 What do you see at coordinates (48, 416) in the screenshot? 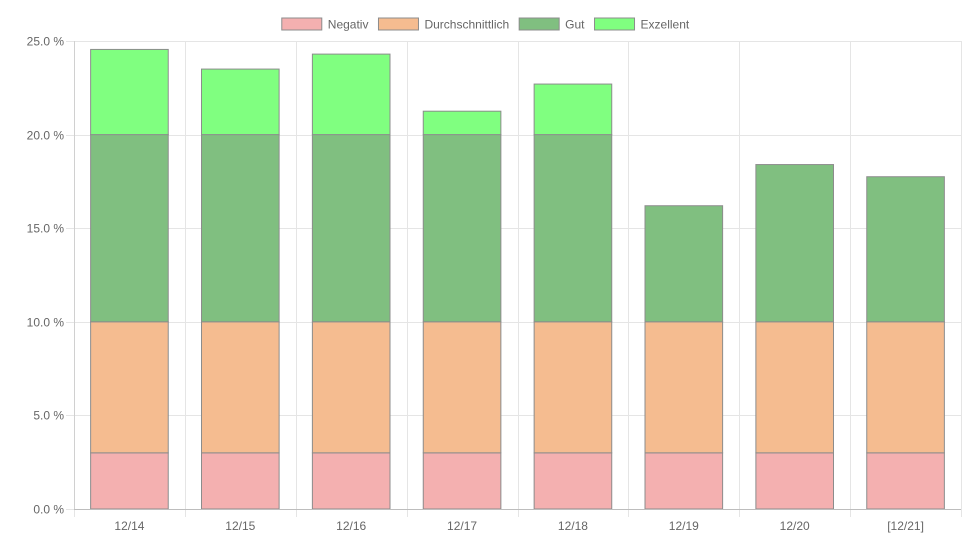
I see `y-tick-label: 5.0 %` at bounding box center [48, 416].